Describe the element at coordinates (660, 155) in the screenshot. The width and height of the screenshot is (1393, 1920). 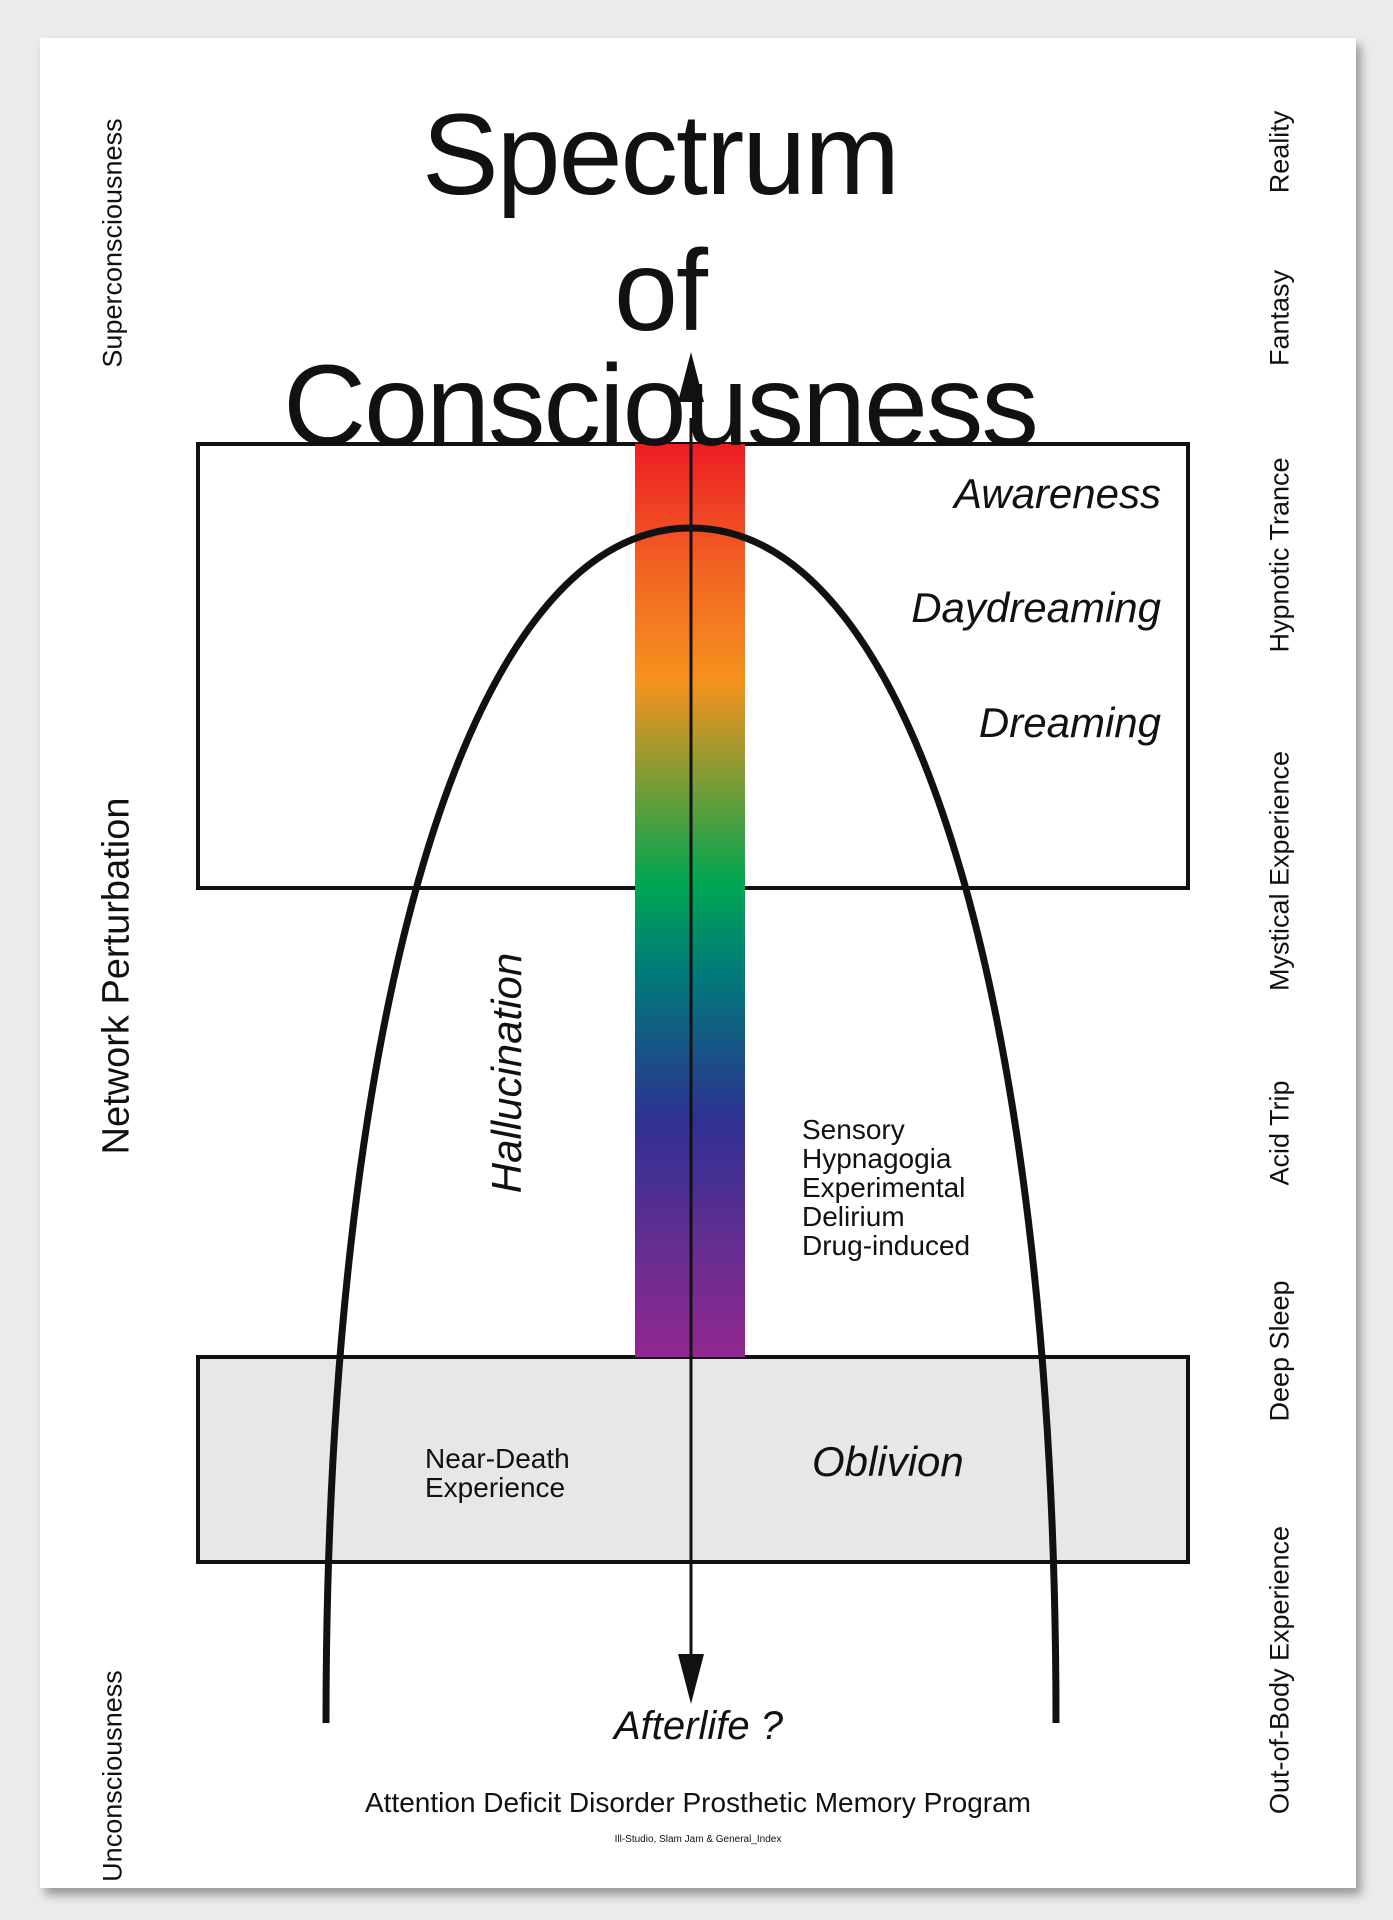
I see `title-line-1: Spectrum` at that location.